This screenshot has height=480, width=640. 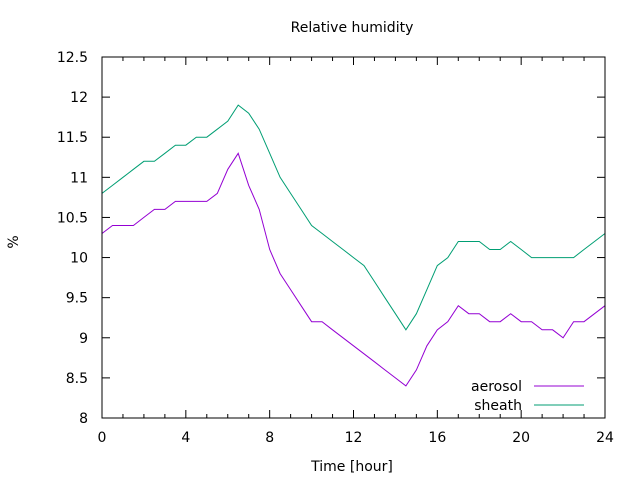 I want to click on y-tick-label: 12.5, so click(x=72, y=58).